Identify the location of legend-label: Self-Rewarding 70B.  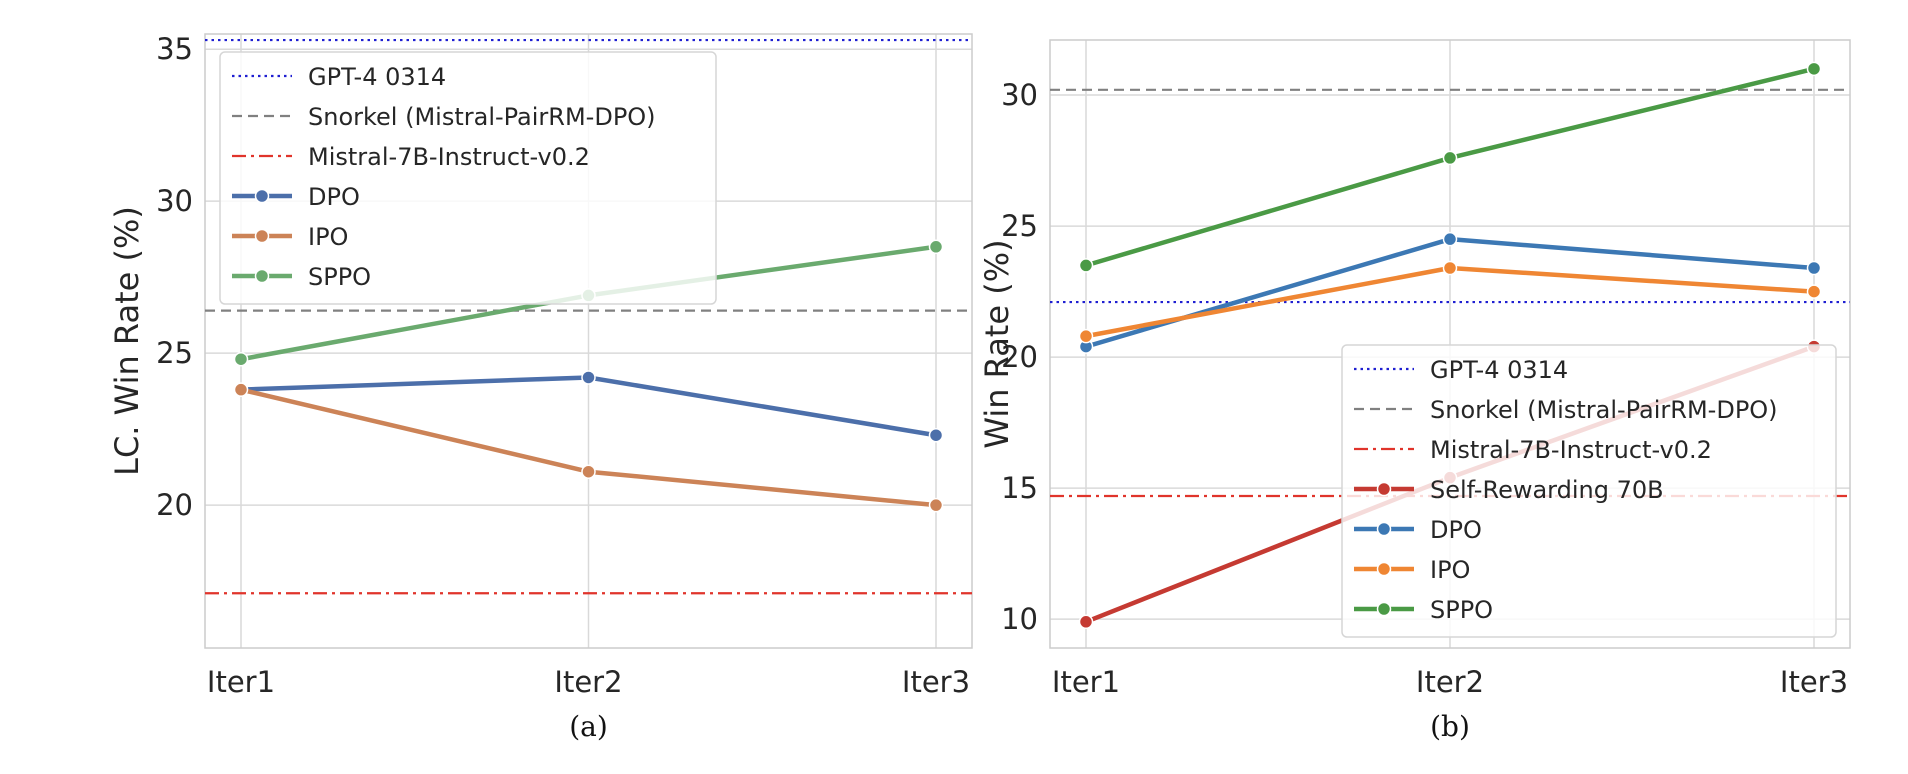
(1547, 490).